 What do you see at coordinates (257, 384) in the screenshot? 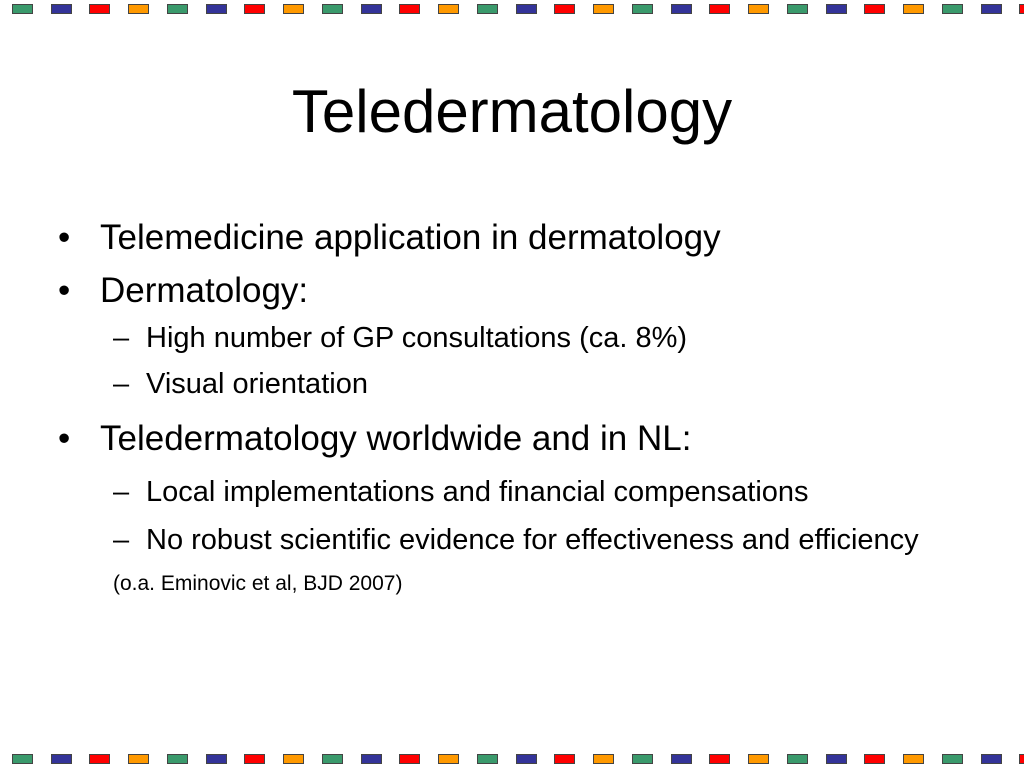
I see `sub-bullet-text: Visual orientation` at bounding box center [257, 384].